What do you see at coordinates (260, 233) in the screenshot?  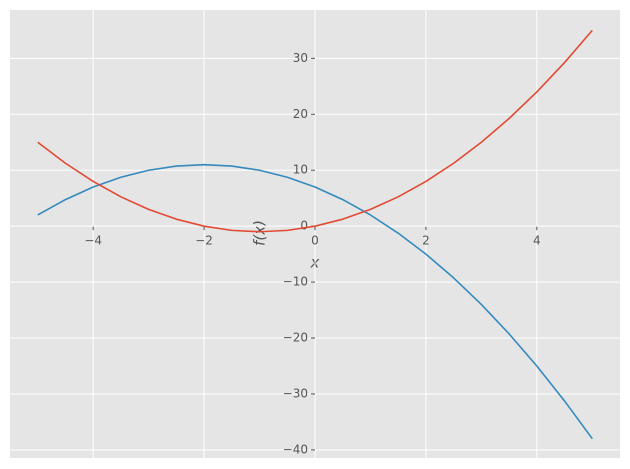 I see `y-axis-label: f(x)` at bounding box center [260, 233].